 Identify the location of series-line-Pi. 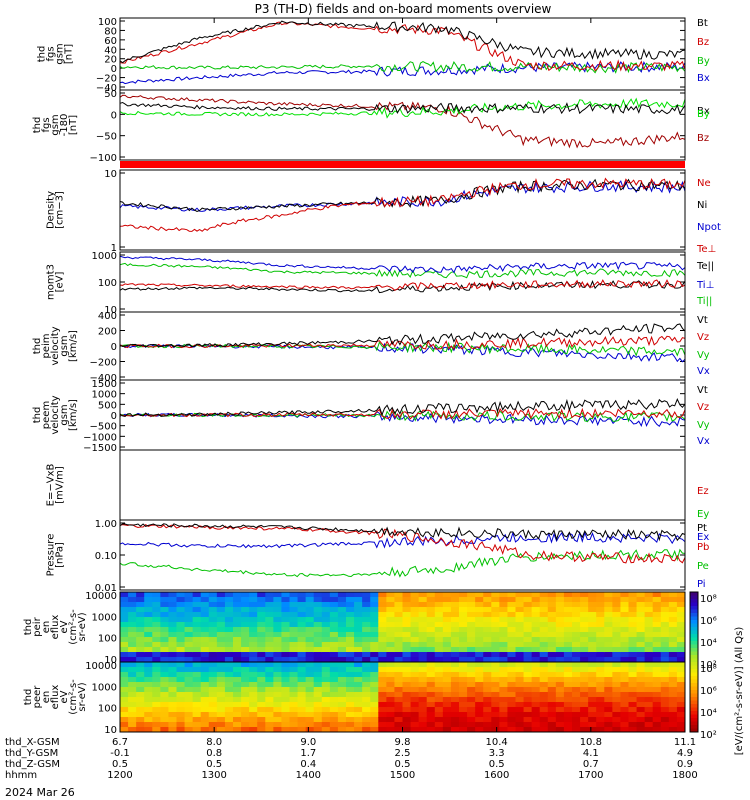
(402, 539).